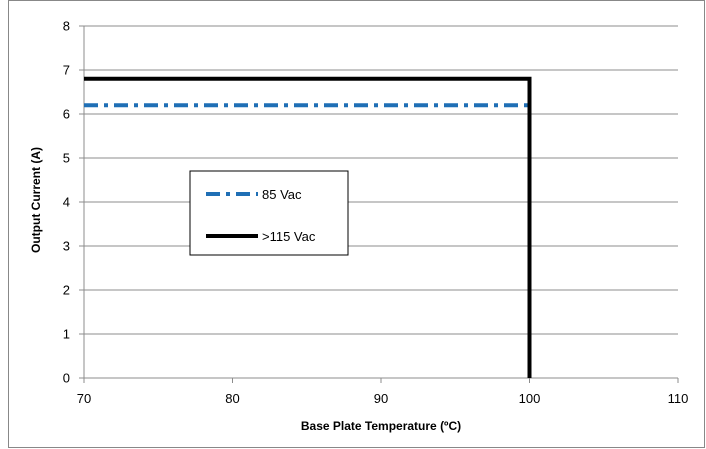  What do you see at coordinates (66, 378) in the screenshot?
I see `y-tick-label: 0` at bounding box center [66, 378].